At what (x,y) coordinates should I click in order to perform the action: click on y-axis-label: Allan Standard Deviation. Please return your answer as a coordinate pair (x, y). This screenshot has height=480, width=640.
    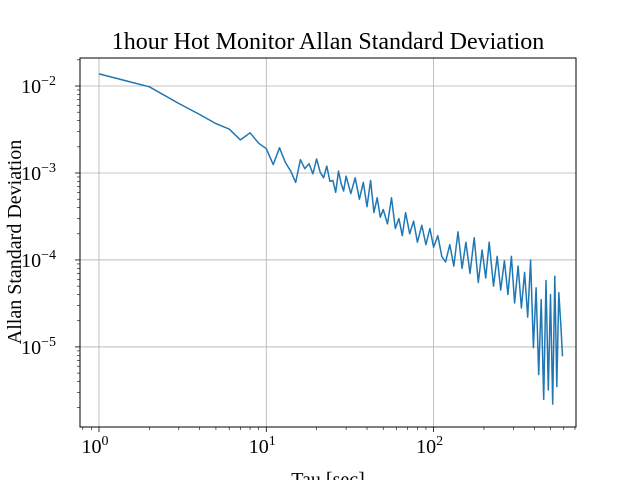
    Looking at the image, I should click on (15, 242).